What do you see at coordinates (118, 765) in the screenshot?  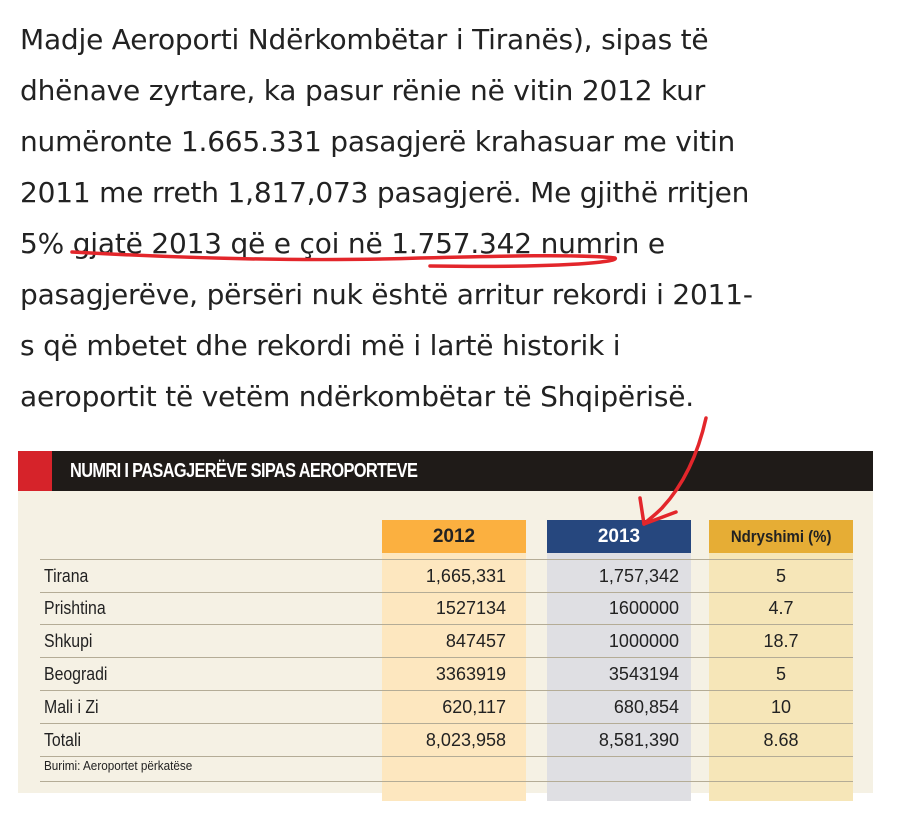 I see `table-source: Burimi: Aeroportet përkatëse` at bounding box center [118, 765].